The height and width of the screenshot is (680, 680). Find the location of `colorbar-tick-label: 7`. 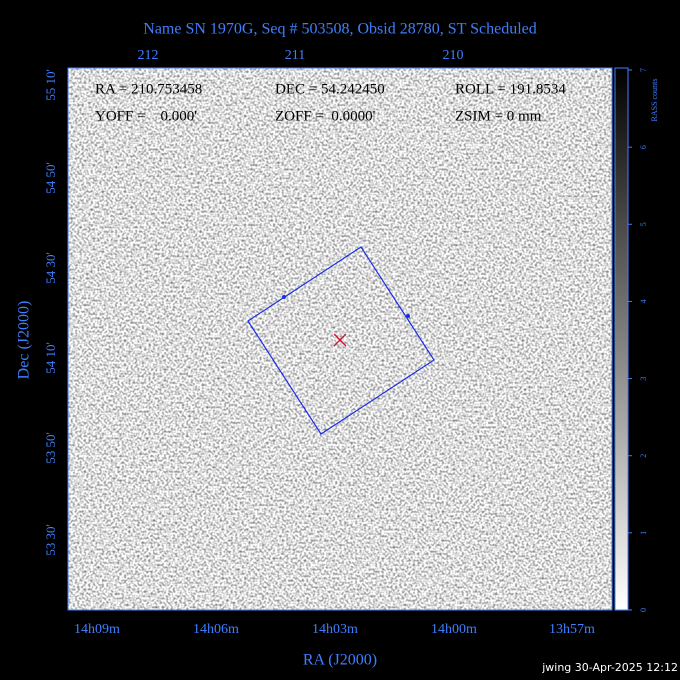

colorbar-tick-label: 7 is located at coordinates (643, 70).